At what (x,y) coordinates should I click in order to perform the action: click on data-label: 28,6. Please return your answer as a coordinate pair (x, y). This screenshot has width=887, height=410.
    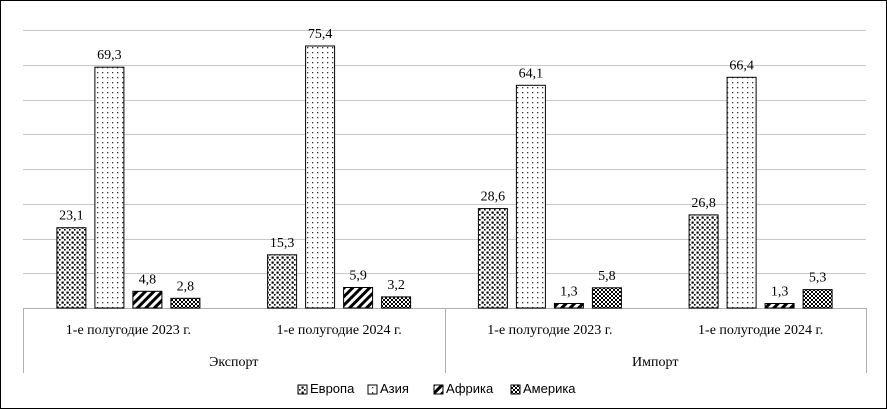
    Looking at the image, I should click on (493, 197).